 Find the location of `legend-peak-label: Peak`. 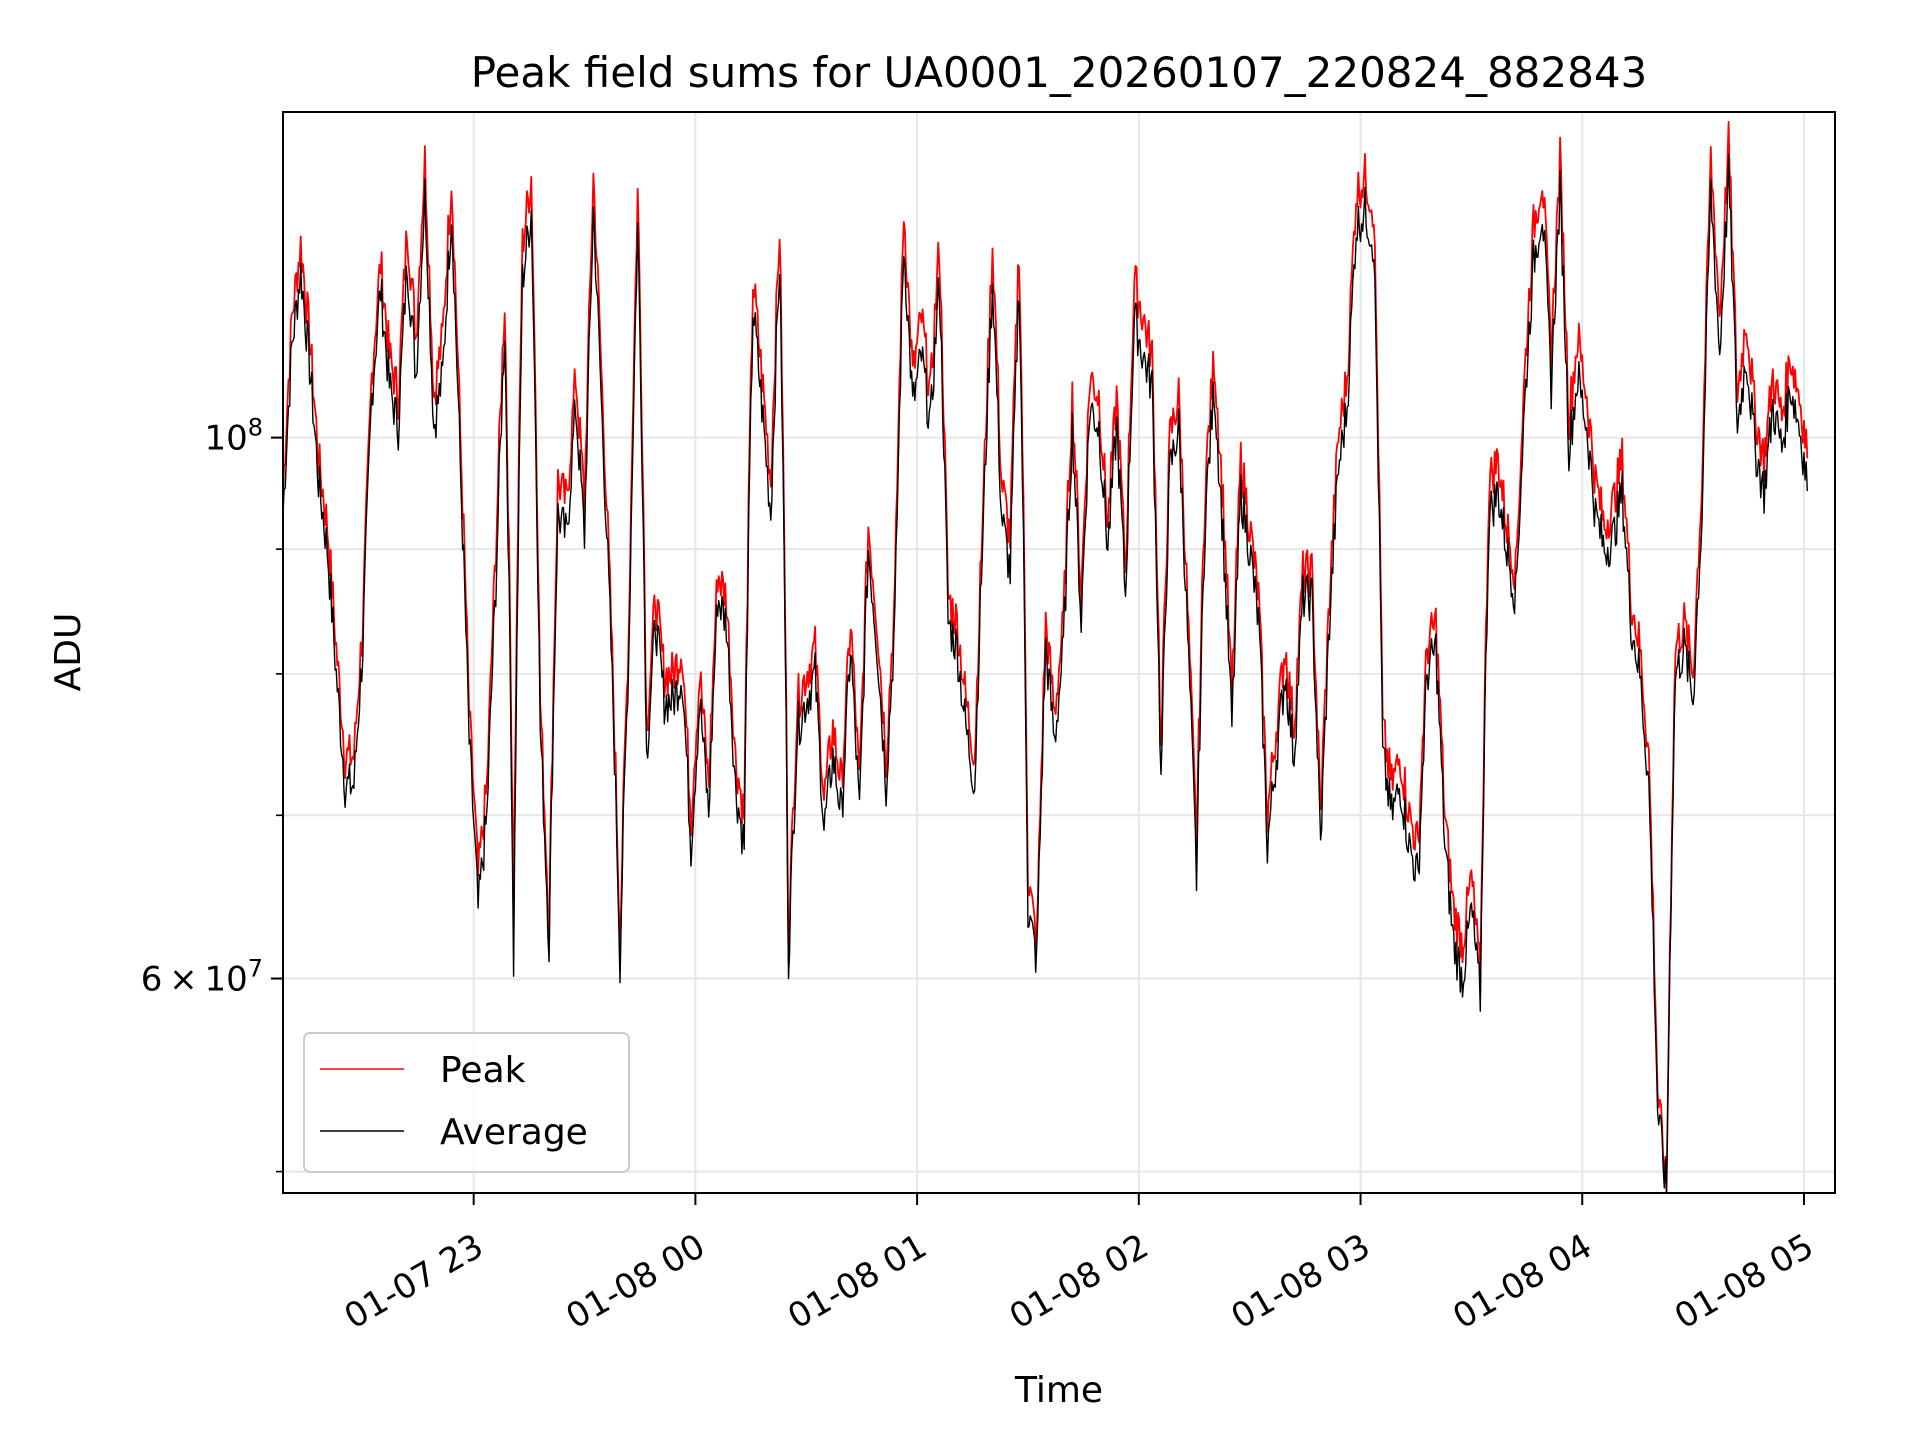

legend-peak-label: Peak is located at coordinates (483, 1070).